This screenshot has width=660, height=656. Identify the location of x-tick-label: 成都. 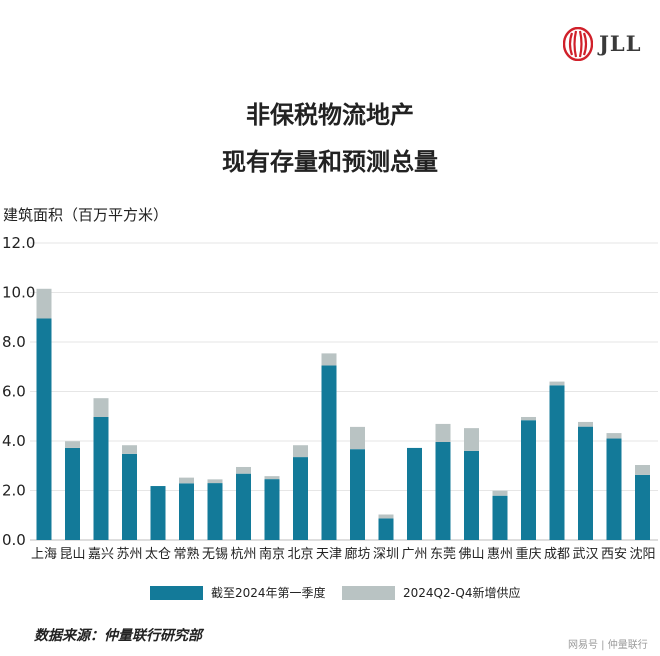
(557, 554).